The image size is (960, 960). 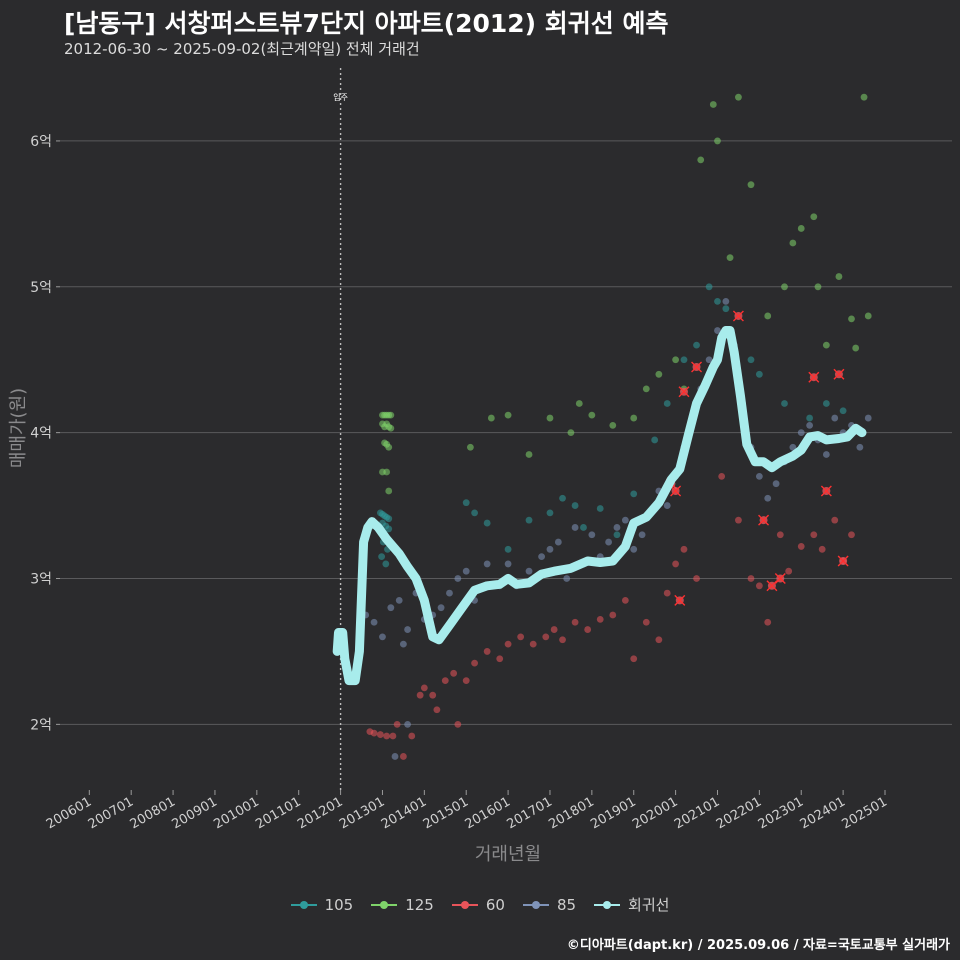 I want to click on y-tick-label: 5억, so click(x=41, y=288).